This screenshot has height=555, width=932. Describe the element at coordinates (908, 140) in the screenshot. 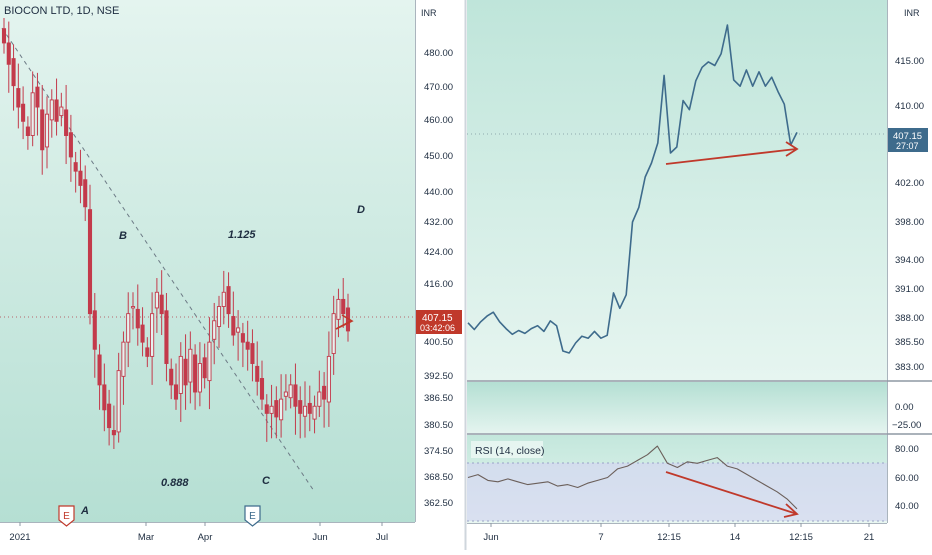

I see `right-price-tag: 407.15 27:07` at that location.